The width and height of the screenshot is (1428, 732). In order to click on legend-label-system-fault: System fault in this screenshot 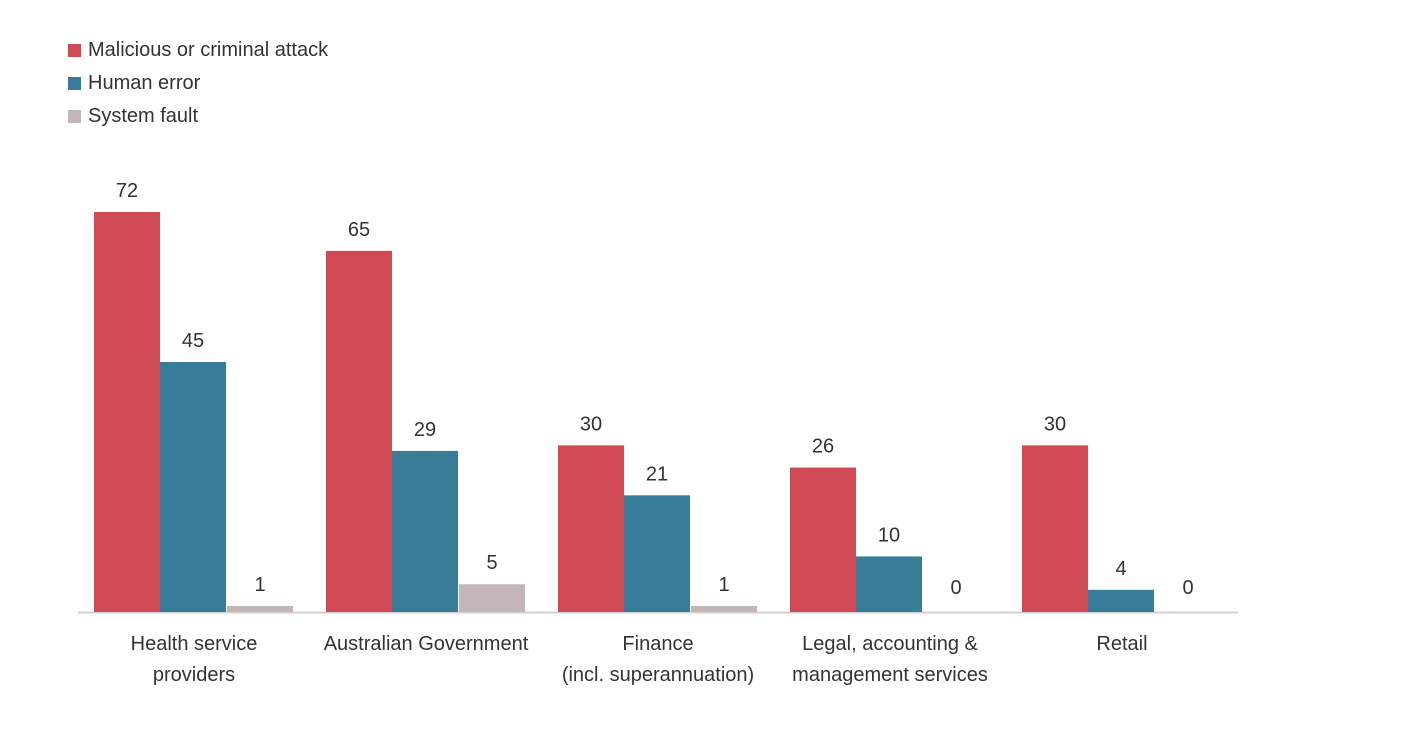, I will do `click(143, 116)`.